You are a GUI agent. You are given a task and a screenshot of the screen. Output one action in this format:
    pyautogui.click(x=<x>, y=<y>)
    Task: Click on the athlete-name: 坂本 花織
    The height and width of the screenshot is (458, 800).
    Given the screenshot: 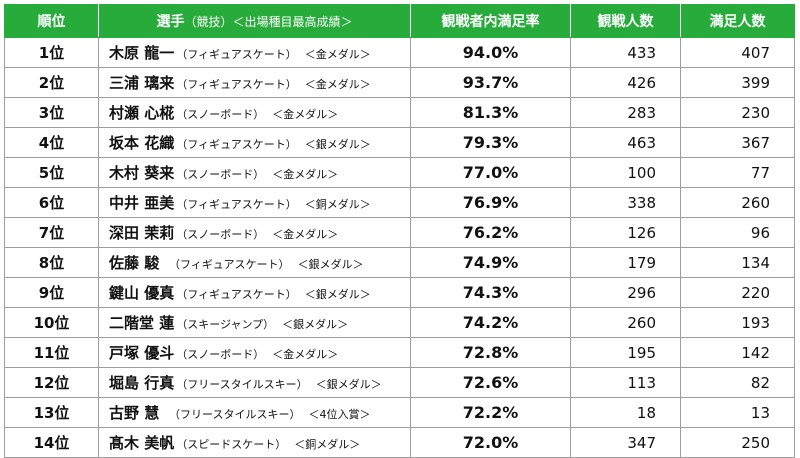 What is the action you would take?
    pyautogui.click(x=142, y=143)
    